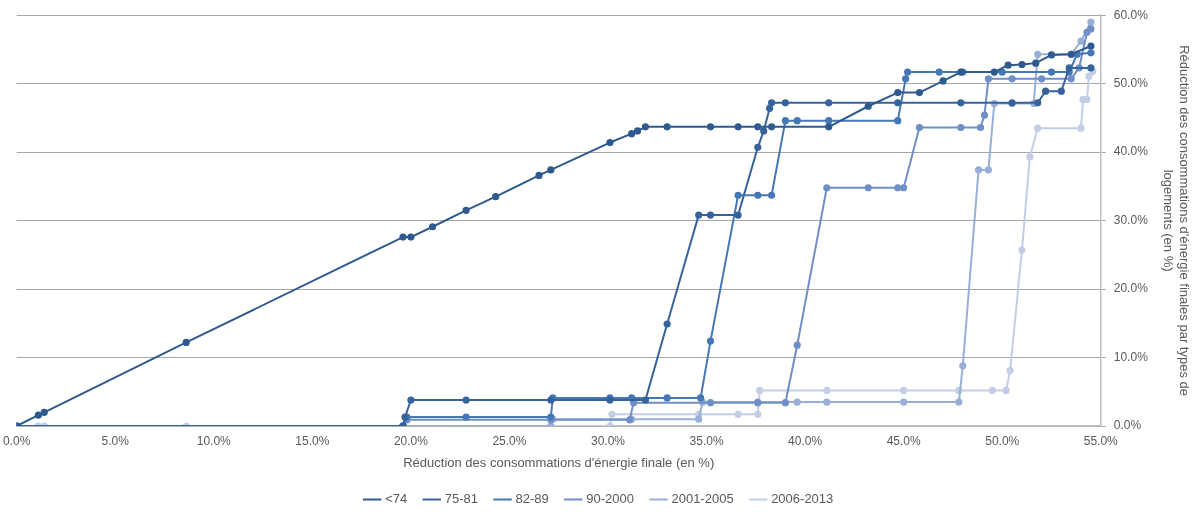 Image resolution: width=1201 pixels, height=518 pixels. Describe the element at coordinates (461, 499) in the screenshot. I see `legend-label: 75-81` at that location.